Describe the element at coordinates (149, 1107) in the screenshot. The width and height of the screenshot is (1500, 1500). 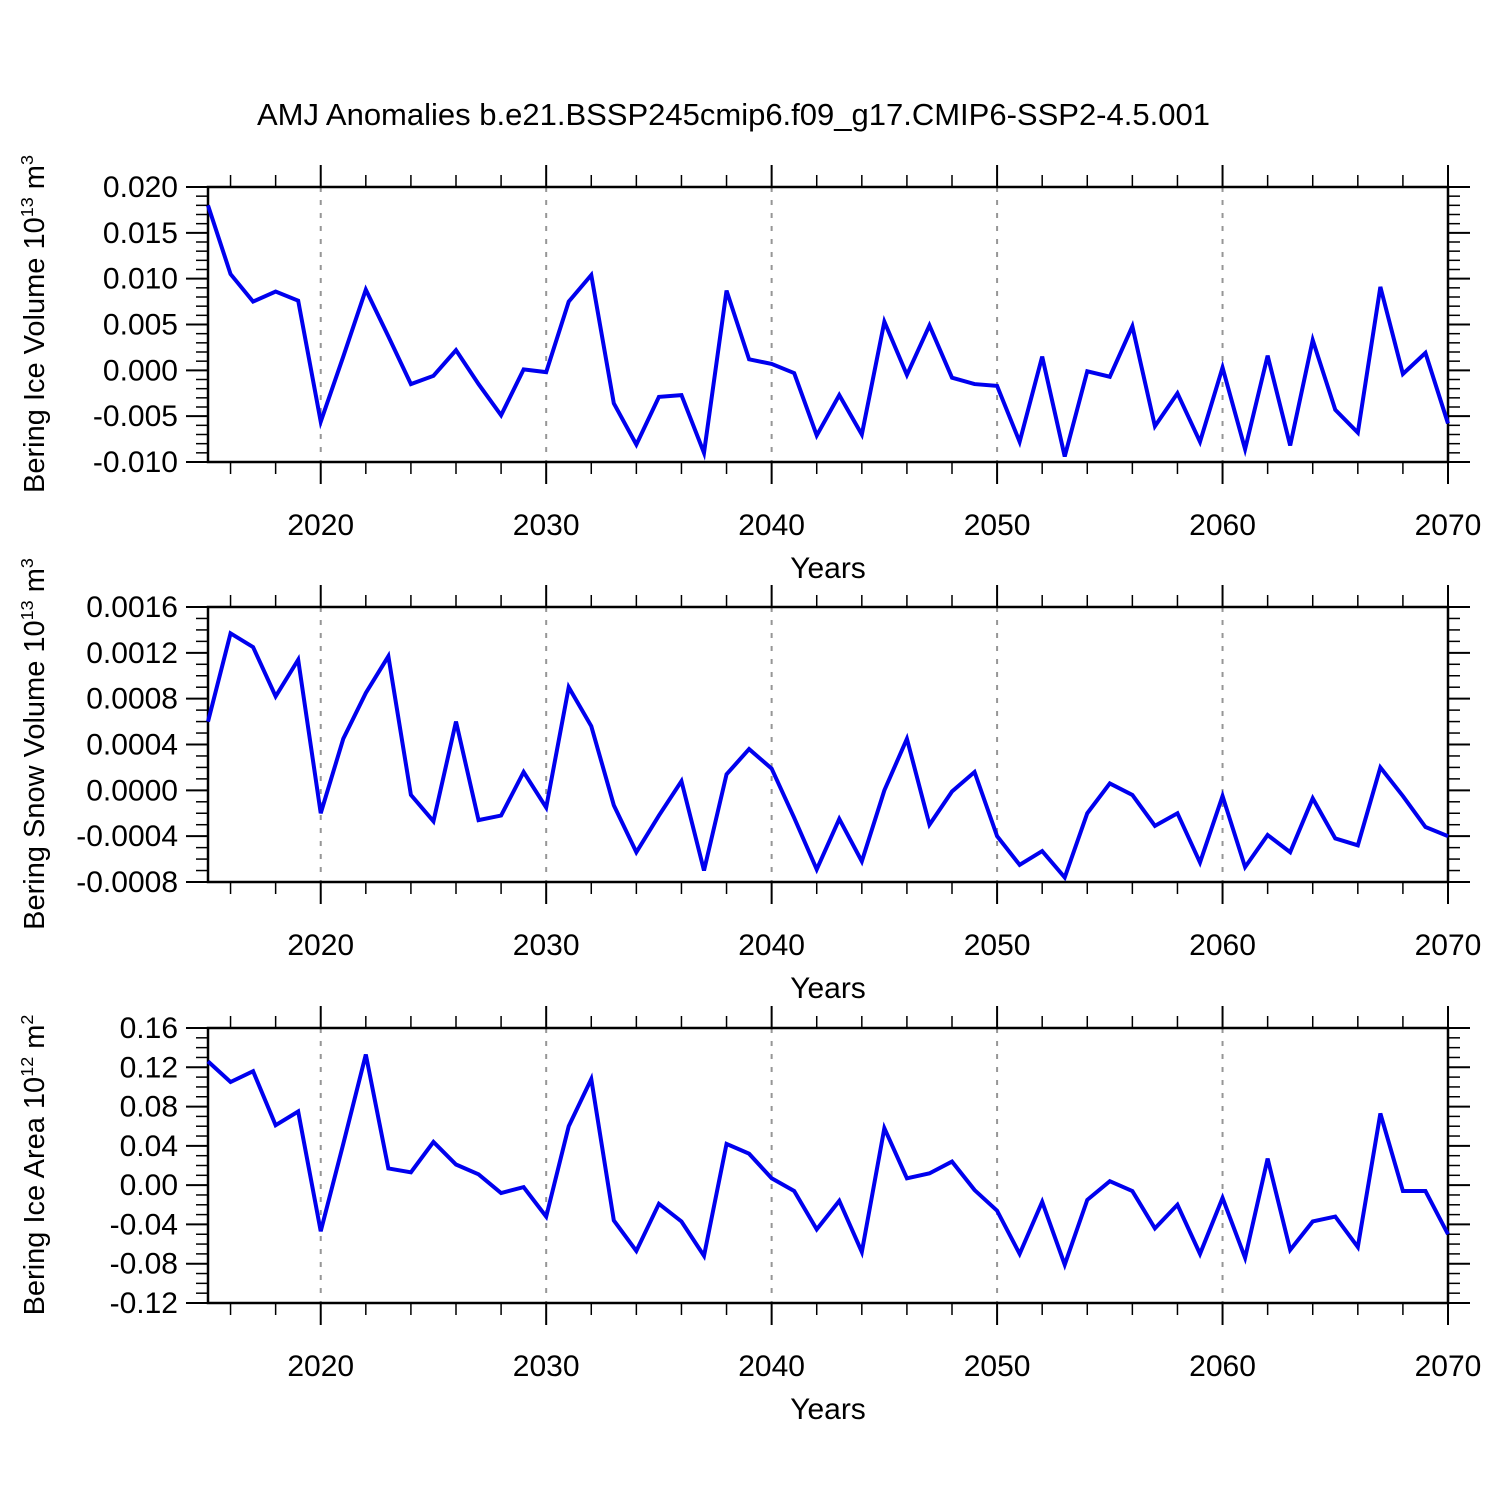
I see `y-tick-label: 0.08` at that location.